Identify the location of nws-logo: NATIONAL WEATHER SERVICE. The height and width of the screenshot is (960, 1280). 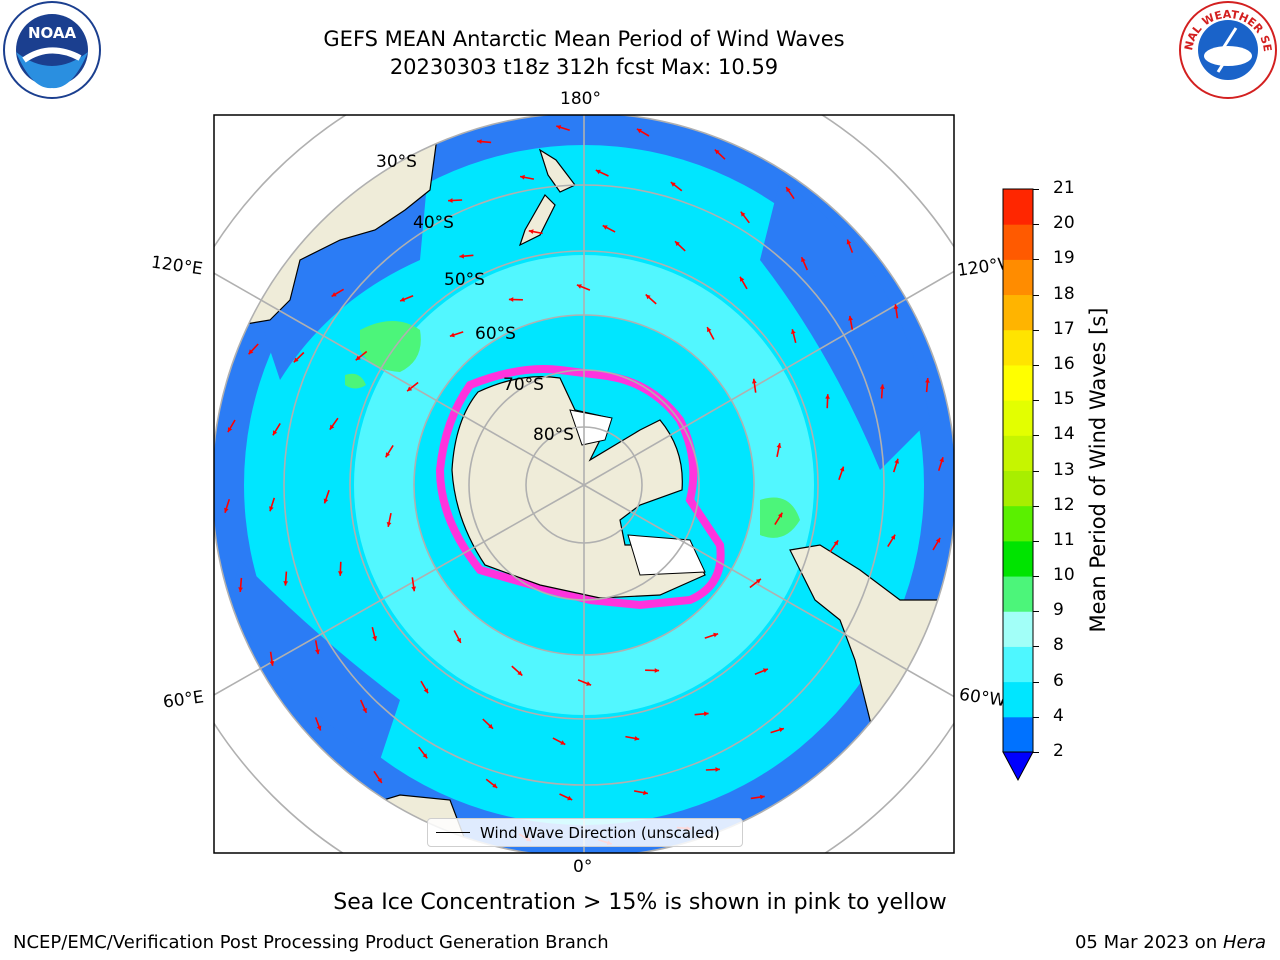
(1227, 49).